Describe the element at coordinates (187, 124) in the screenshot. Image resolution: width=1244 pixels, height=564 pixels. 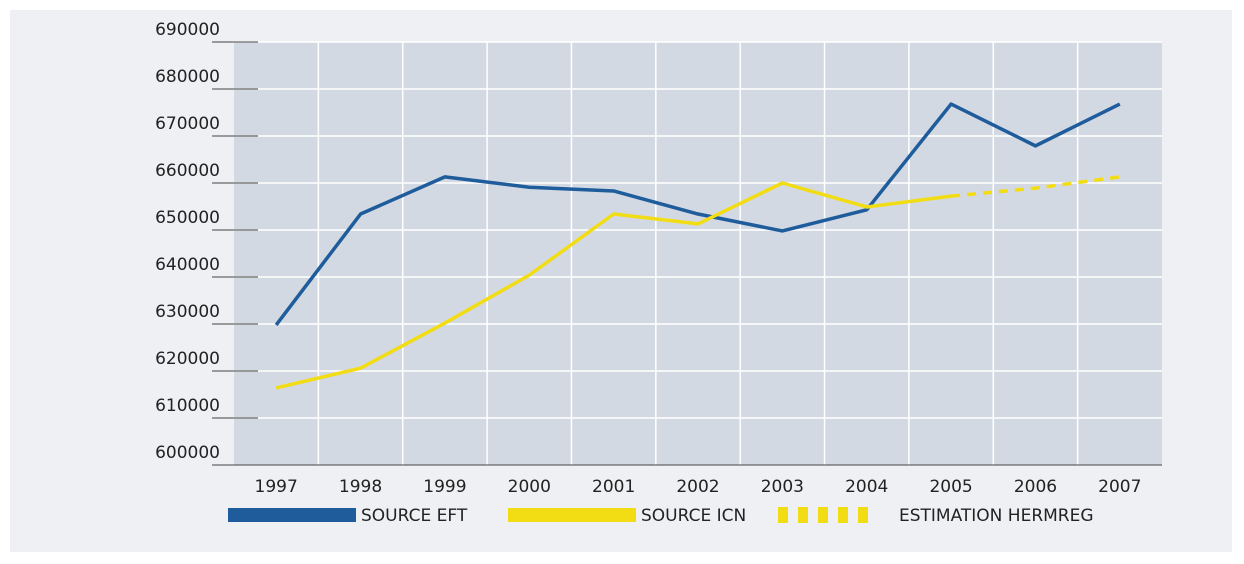
I see `y-tick-label: 670000` at that location.